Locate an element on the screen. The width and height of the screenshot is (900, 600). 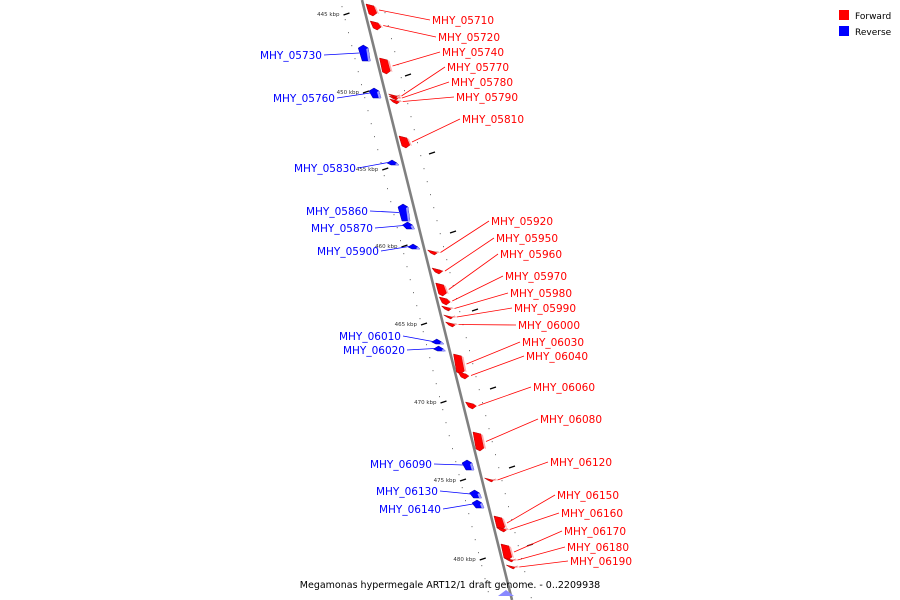
gene-label-mhy_06010: MHY_06010 is located at coordinates (370, 337).